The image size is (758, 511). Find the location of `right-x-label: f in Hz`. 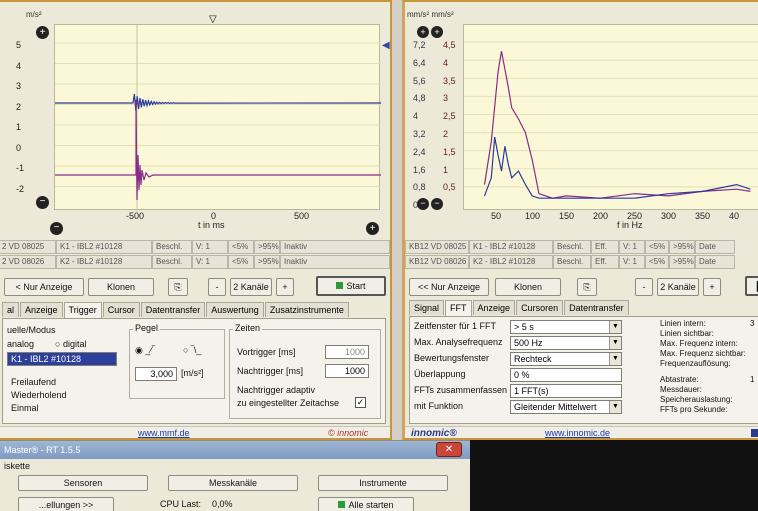

right-x-label: f in Hz is located at coordinates (630, 225).